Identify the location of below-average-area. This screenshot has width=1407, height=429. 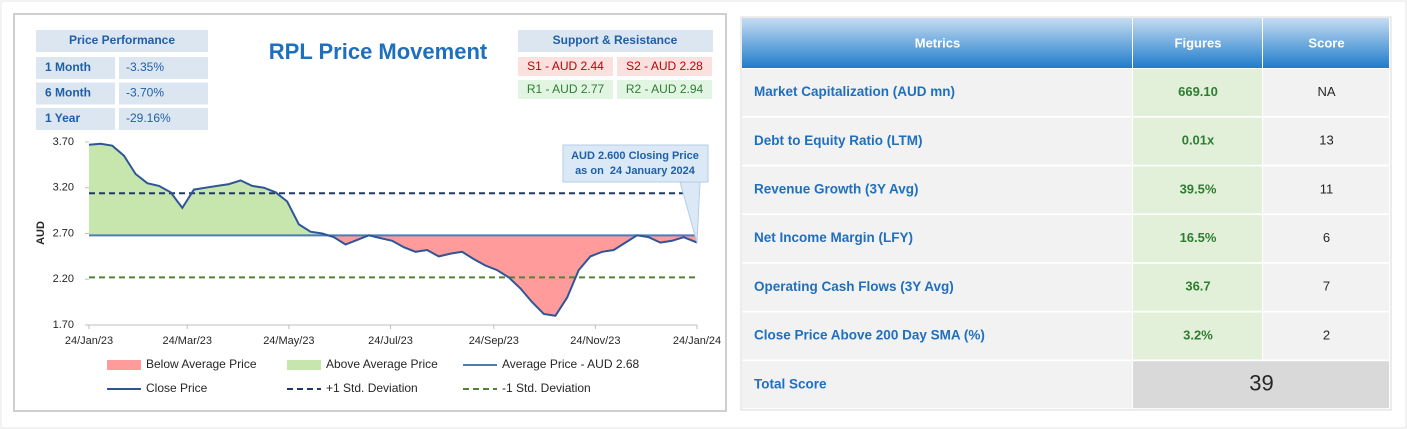
(393, 275).